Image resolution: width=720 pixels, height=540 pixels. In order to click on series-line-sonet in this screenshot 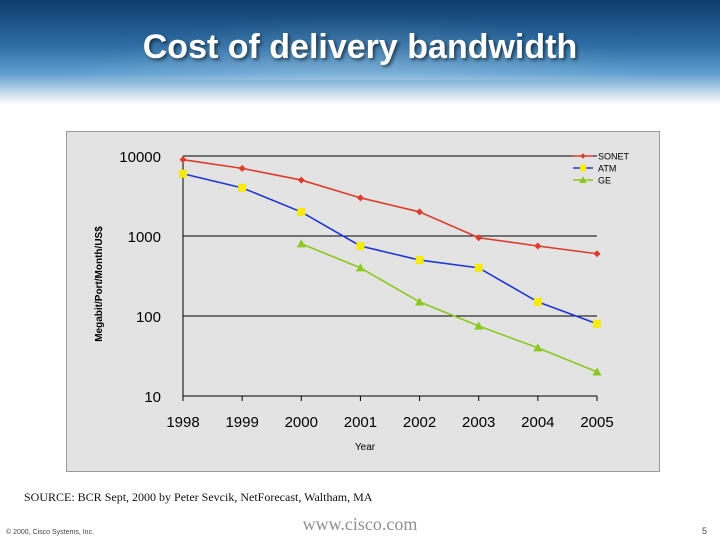, I will do `click(390, 206)`.